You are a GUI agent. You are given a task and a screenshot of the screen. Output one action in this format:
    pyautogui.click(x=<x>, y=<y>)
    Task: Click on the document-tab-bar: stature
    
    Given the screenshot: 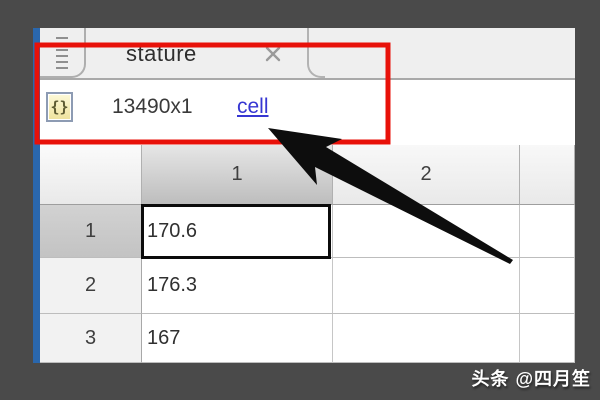 What is the action you would take?
    pyautogui.click(x=307, y=54)
    